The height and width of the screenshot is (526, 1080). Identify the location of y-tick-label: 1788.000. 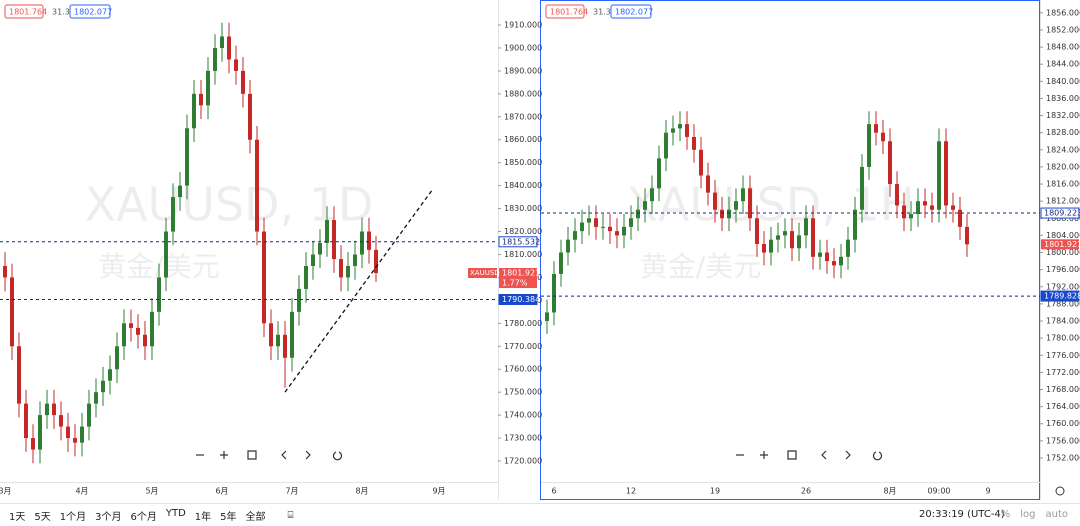
(1063, 303).